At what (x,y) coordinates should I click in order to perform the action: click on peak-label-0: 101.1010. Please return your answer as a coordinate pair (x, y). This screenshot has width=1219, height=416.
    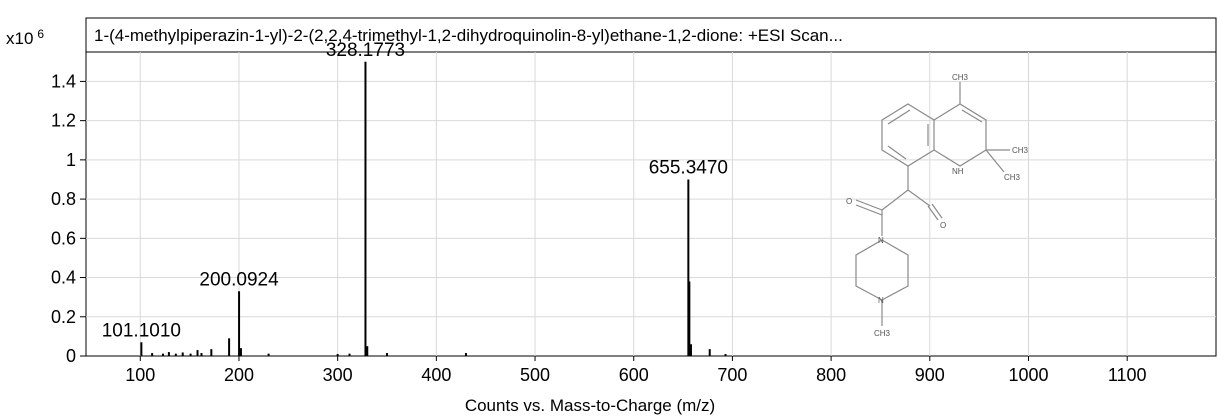
    Looking at the image, I should click on (141, 330).